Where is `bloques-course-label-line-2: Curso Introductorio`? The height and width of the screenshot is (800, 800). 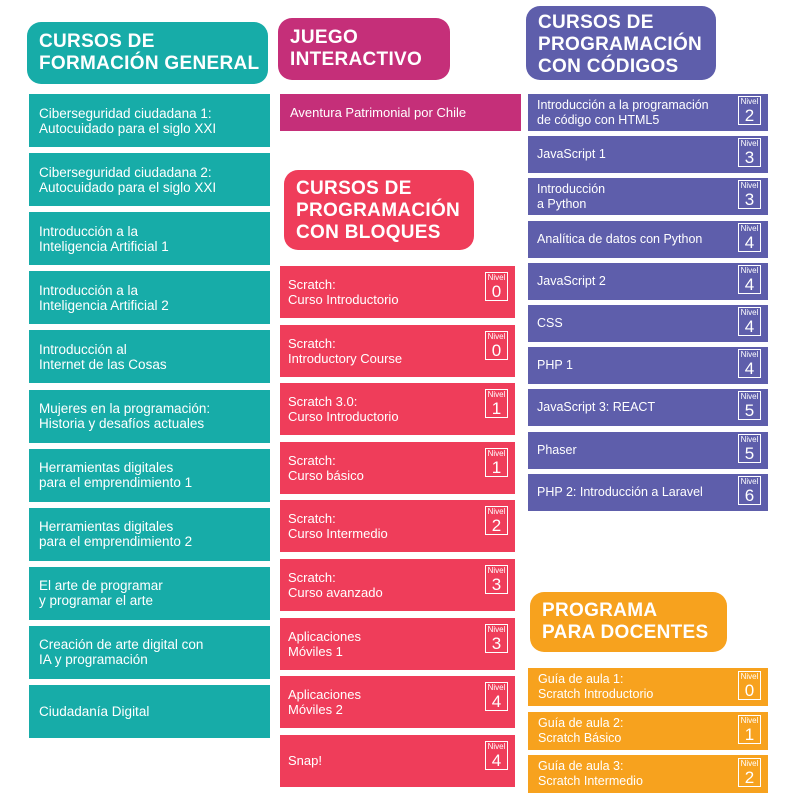 bloques-course-label-line-2: Curso Introductorio is located at coordinates (343, 417).